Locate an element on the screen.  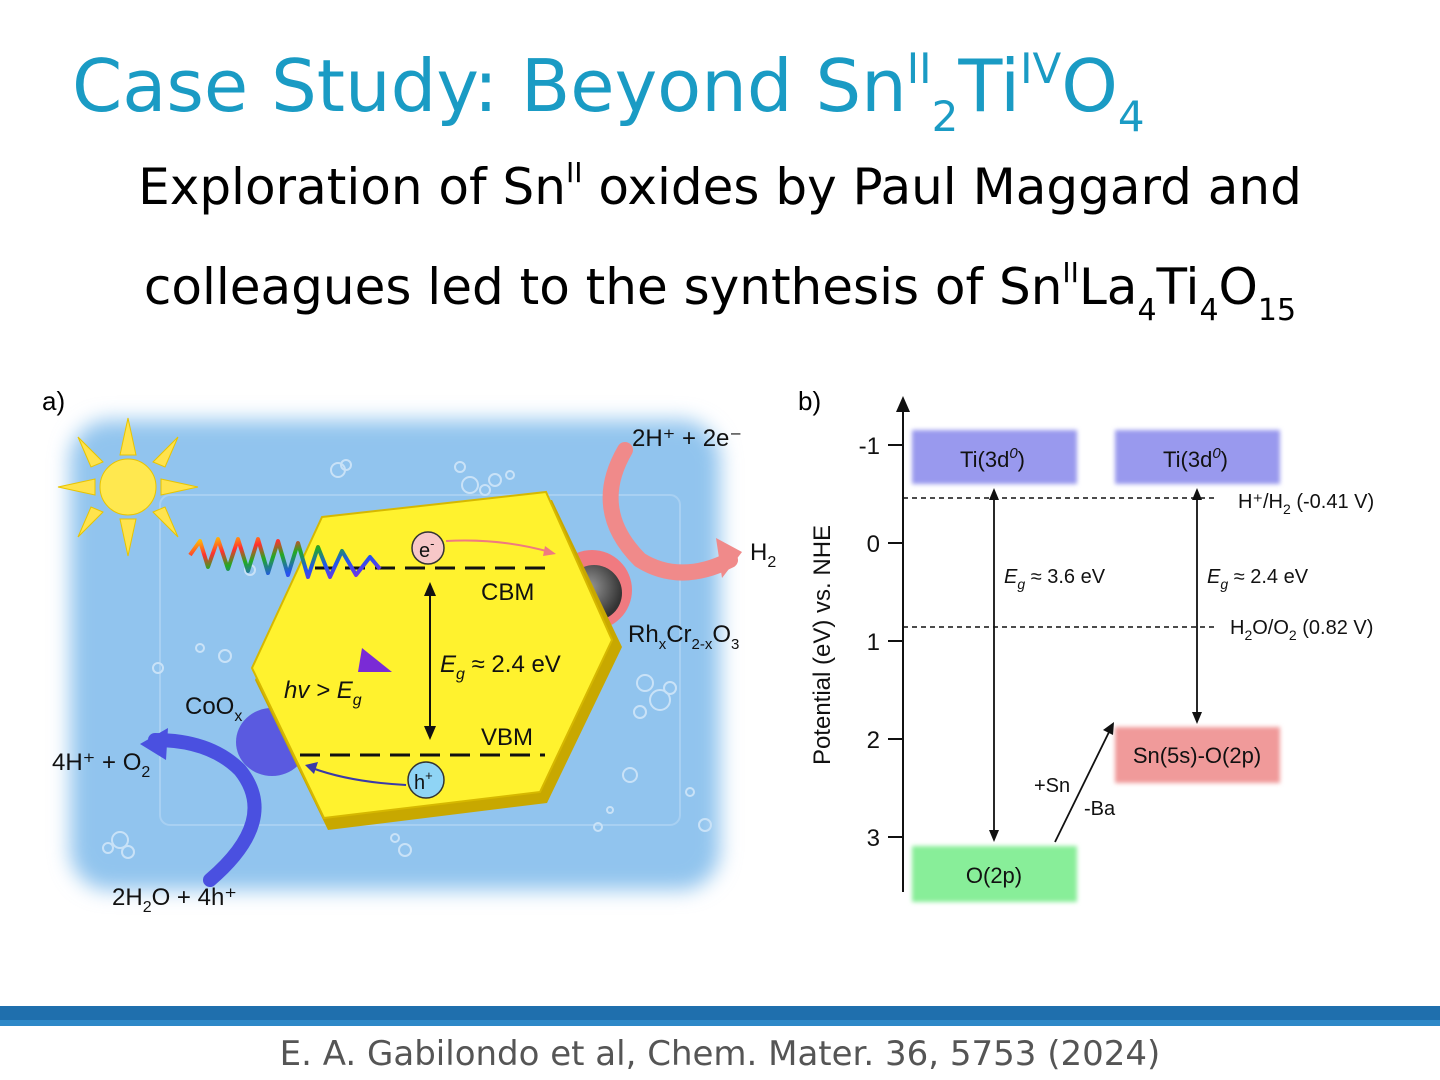
background-frame is located at coordinates (420, 660).